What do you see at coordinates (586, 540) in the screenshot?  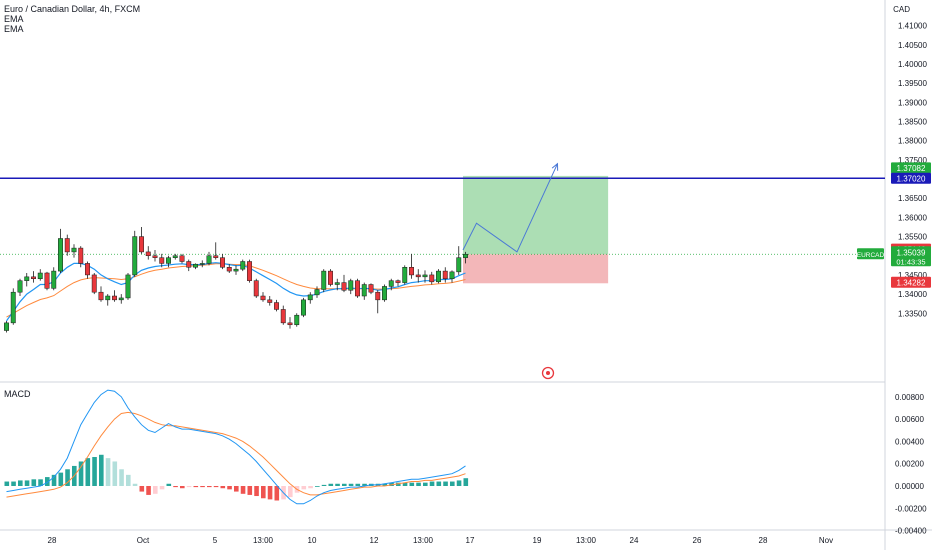 I see `time-tick-label: 13:00` at bounding box center [586, 540].